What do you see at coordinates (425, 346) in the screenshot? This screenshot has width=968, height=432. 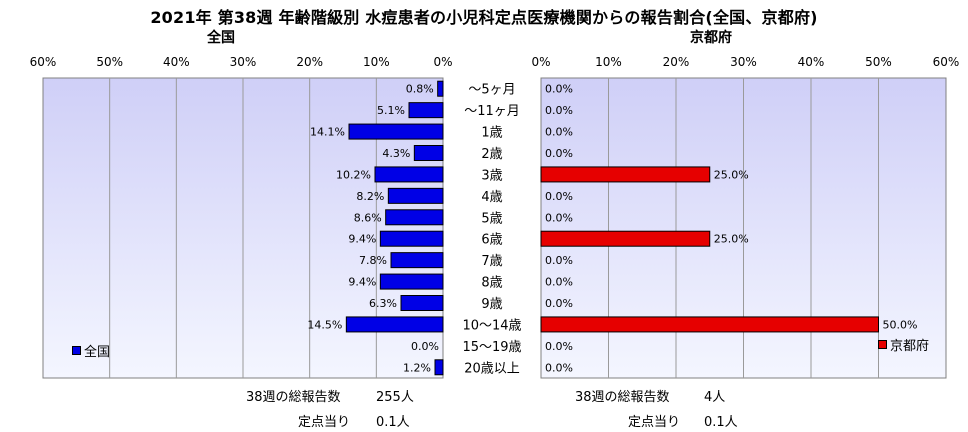 I see `national-data-label: 0.0%` at bounding box center [425, 346].